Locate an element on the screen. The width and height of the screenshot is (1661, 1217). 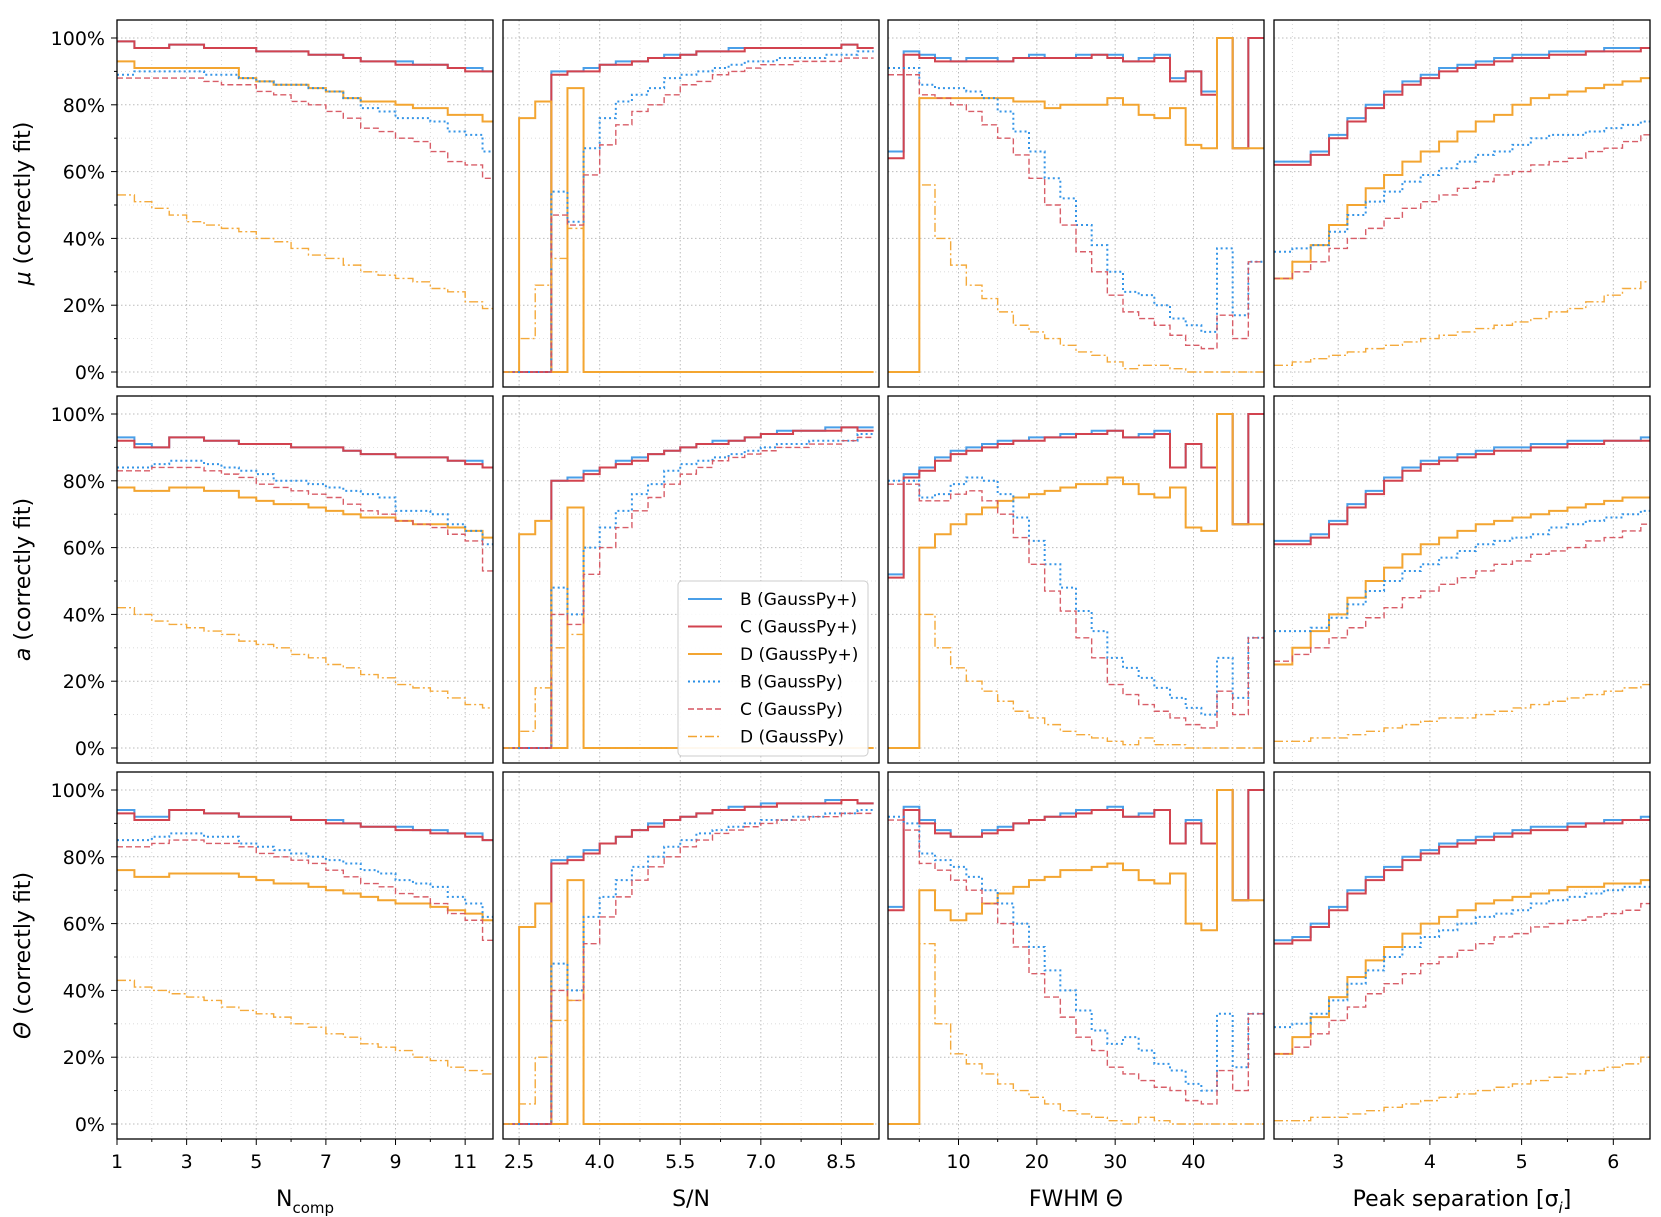
panel-3-3: 10 20 30 40 is located at coordinates (1076, 972).